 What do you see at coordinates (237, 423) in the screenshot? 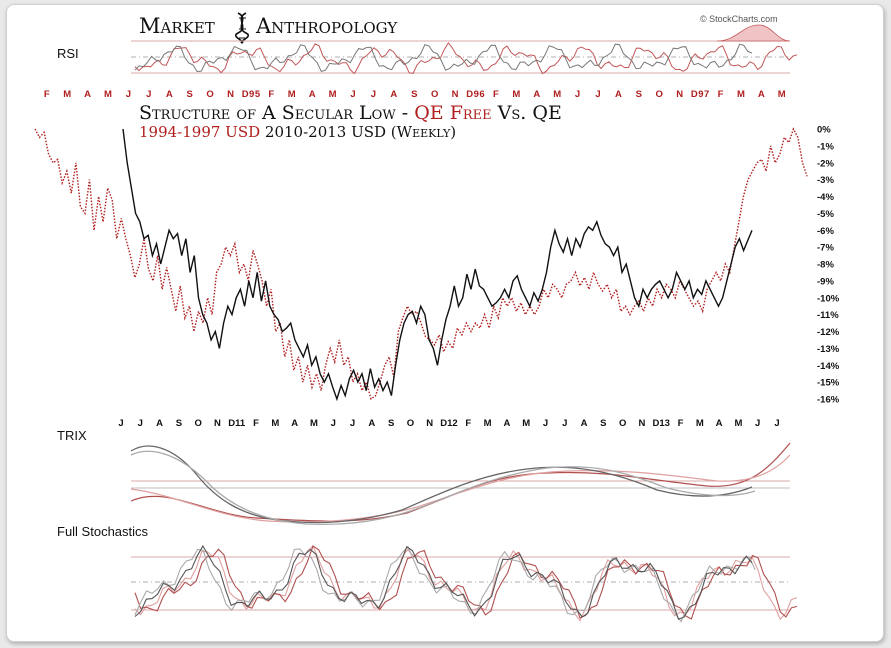
I see `bottom-month-label: D11` at bounding box center [237, 423].